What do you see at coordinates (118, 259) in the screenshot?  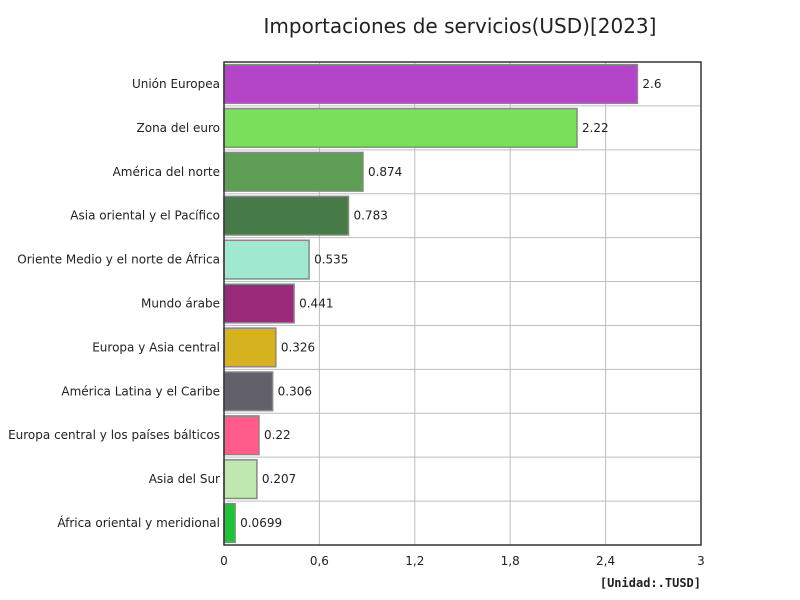 I see `category-label: Oriente Medio y el norte de África` at bounding box center [118, 259].